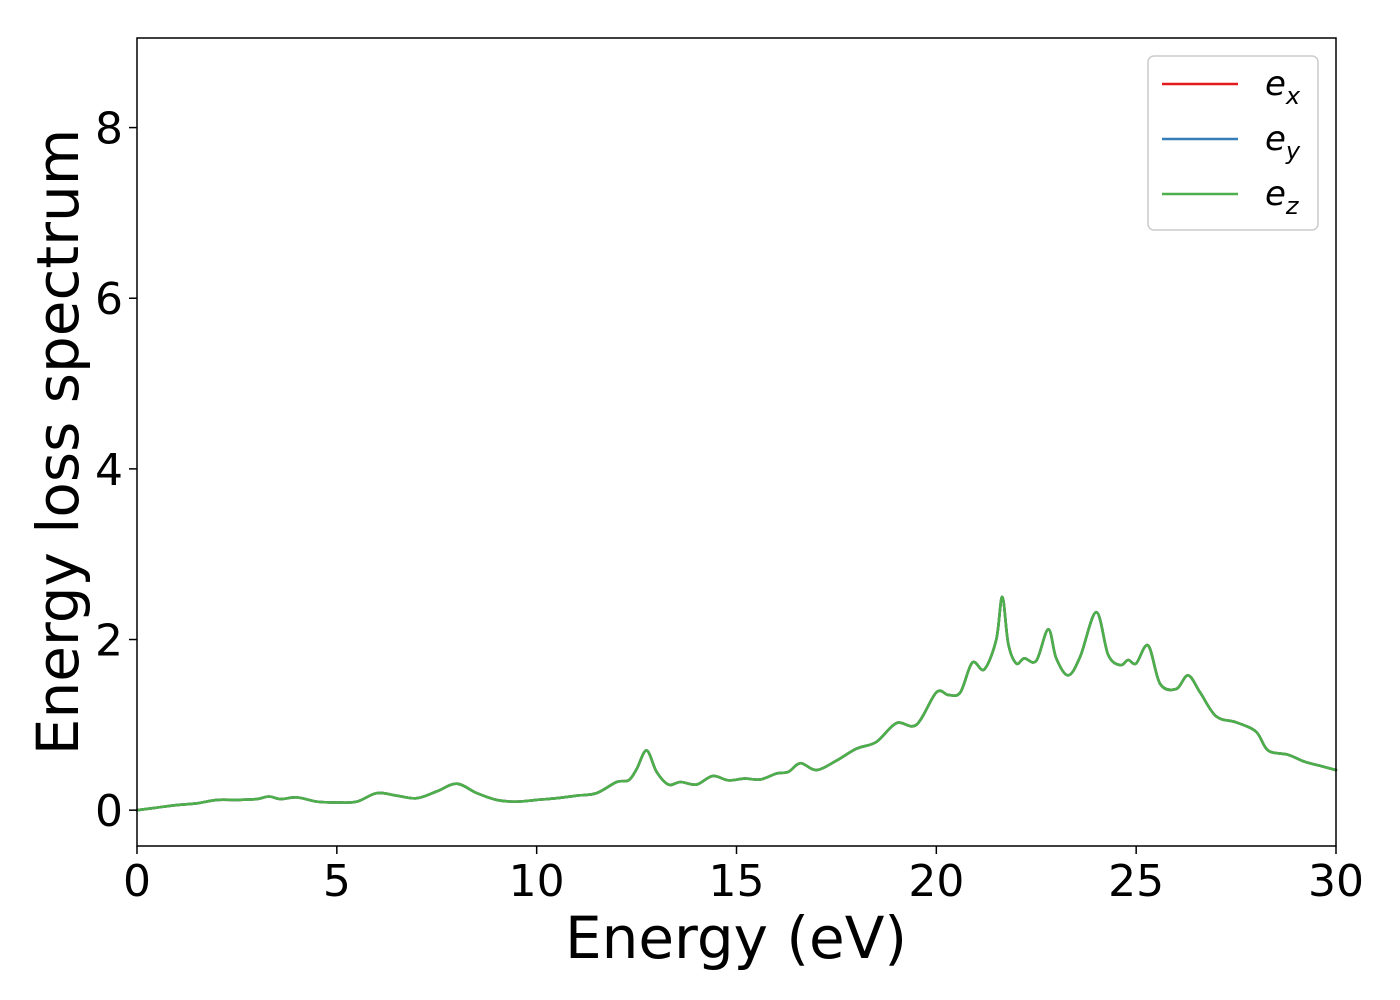 The width and height of the screenshot is (1400, 1000). I want to click on legend-items: ex ey ez, so click(1231, 142).